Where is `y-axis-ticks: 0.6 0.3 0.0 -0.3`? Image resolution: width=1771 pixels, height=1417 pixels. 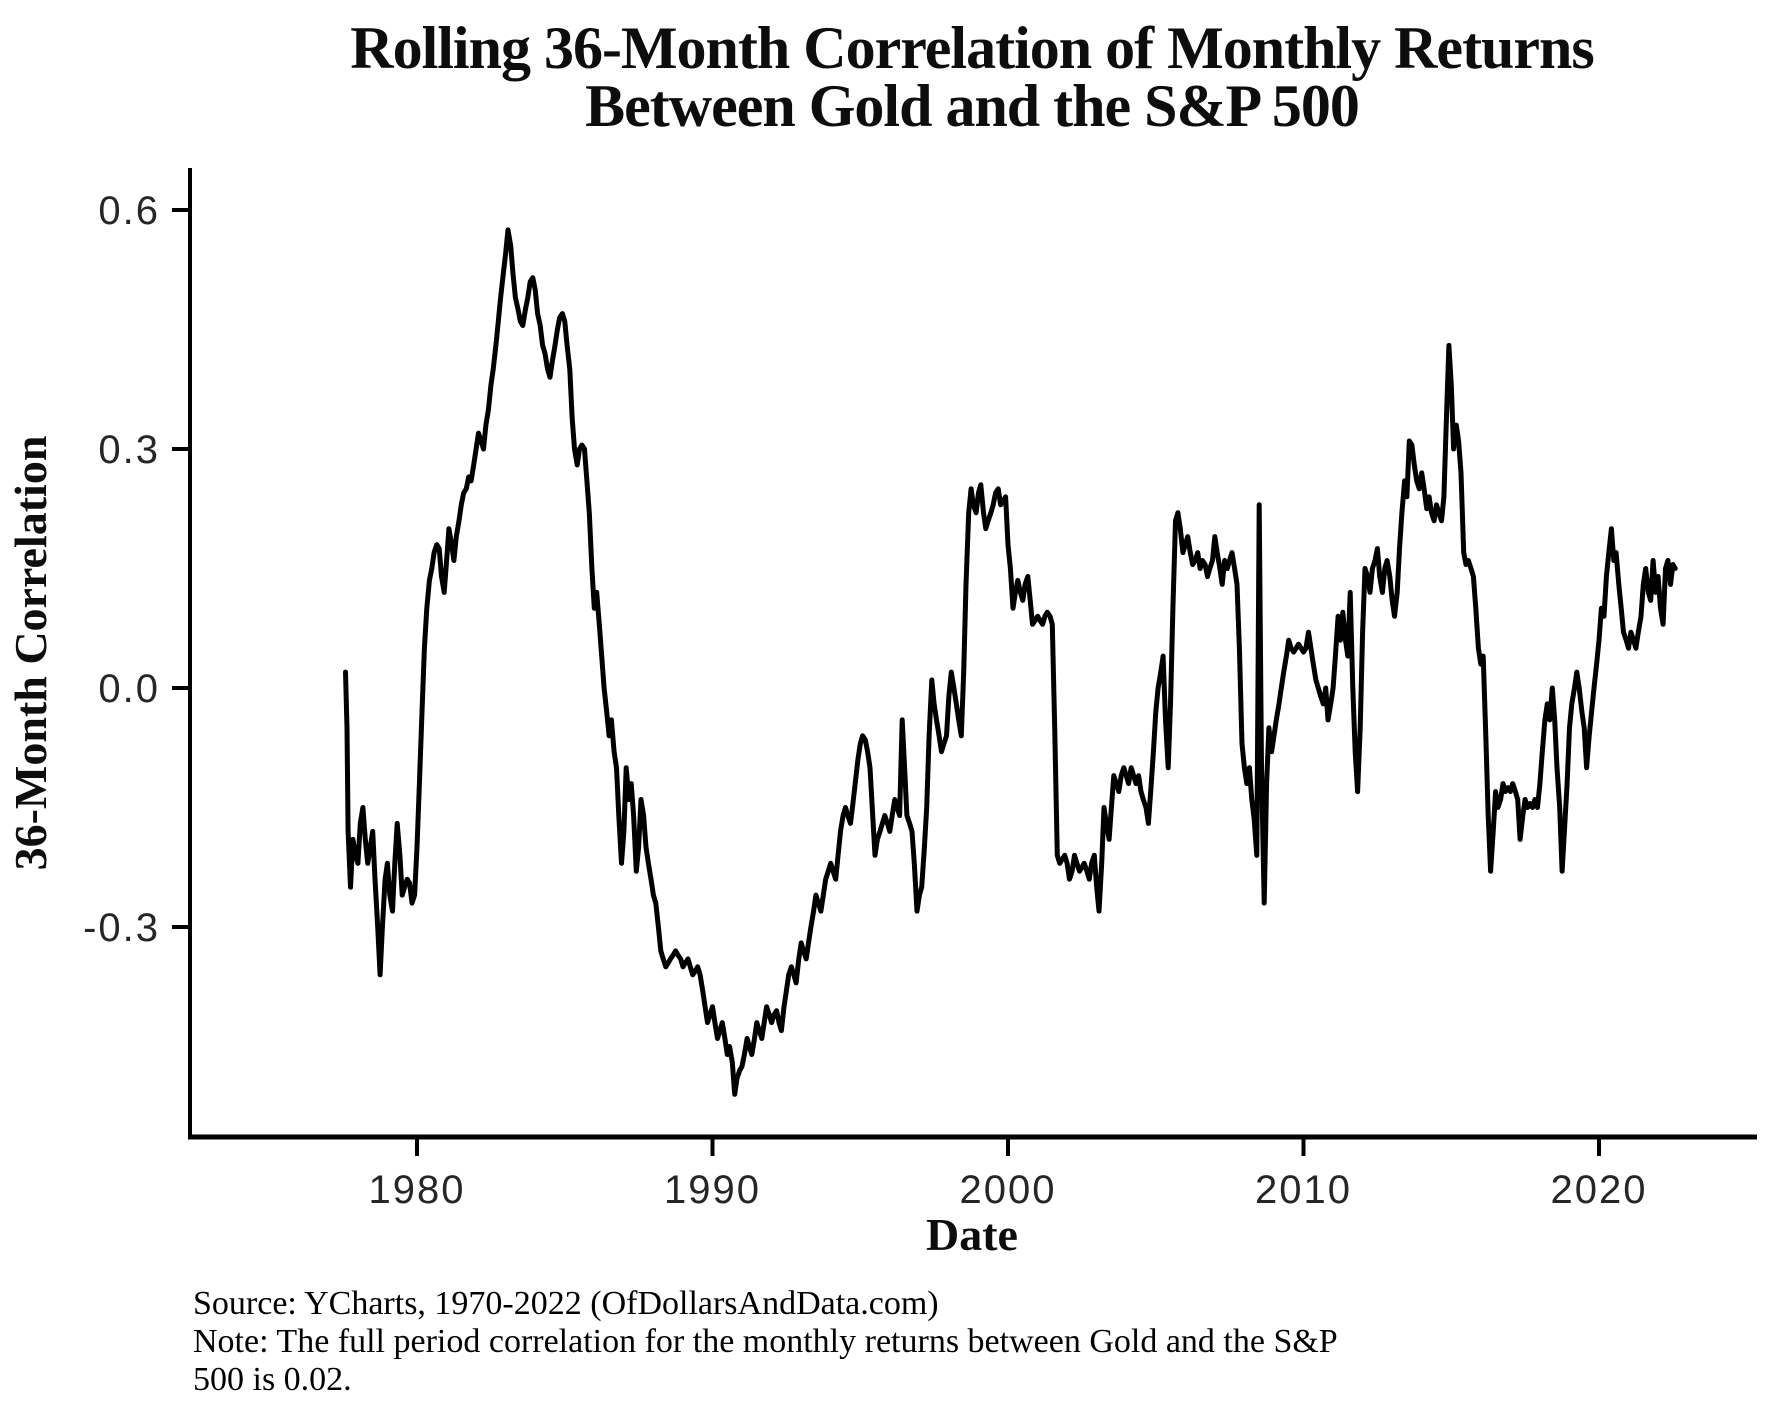 y-axis-ticks: 0.6 0.3 0.0 -0.3 is located at coordinates (136, 569).